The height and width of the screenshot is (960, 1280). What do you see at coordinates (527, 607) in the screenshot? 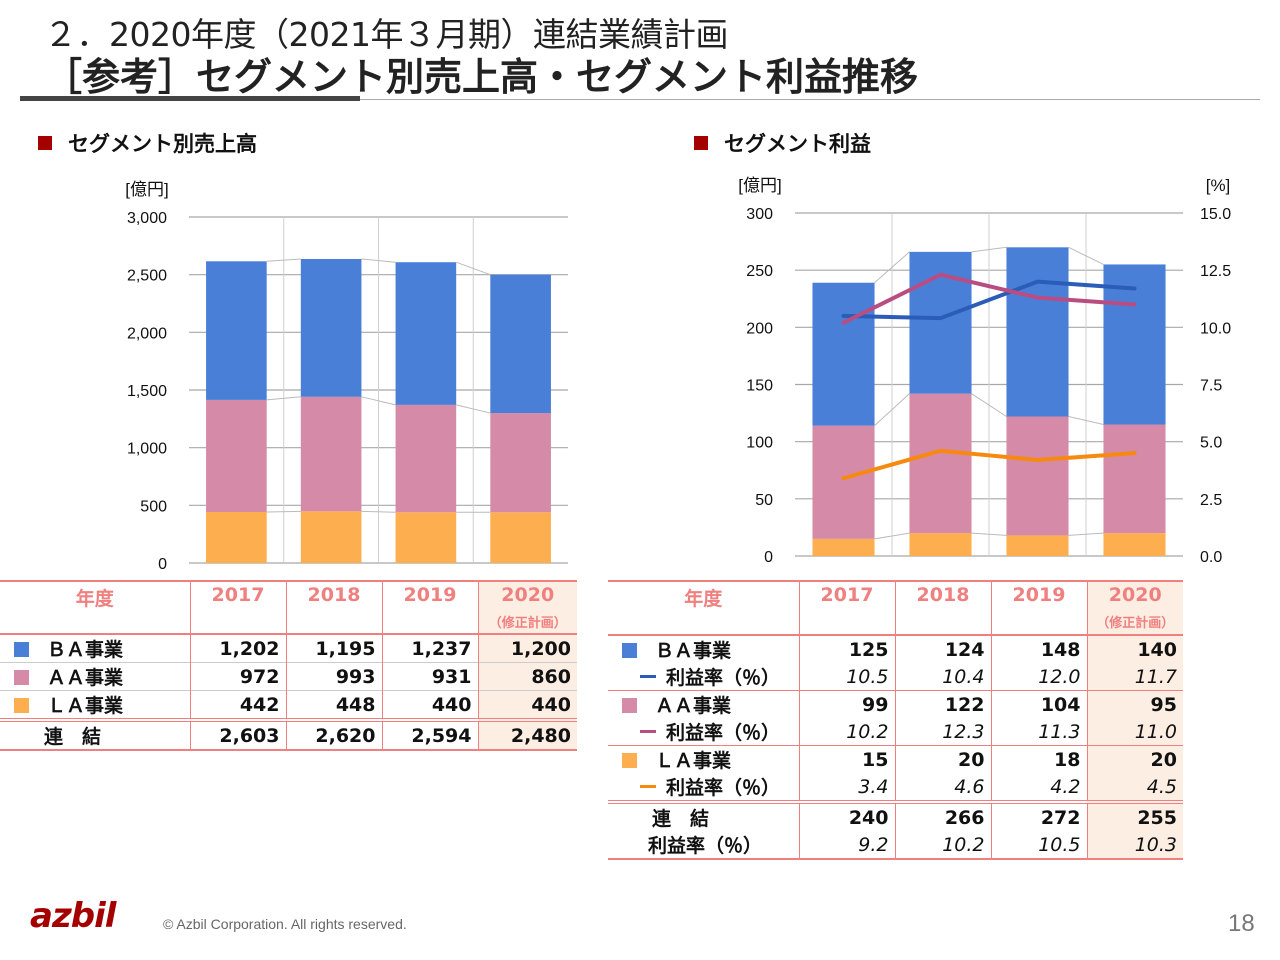
I see `header-year-2020: 2020 （修正計画）` at bounding box center [527, 607].